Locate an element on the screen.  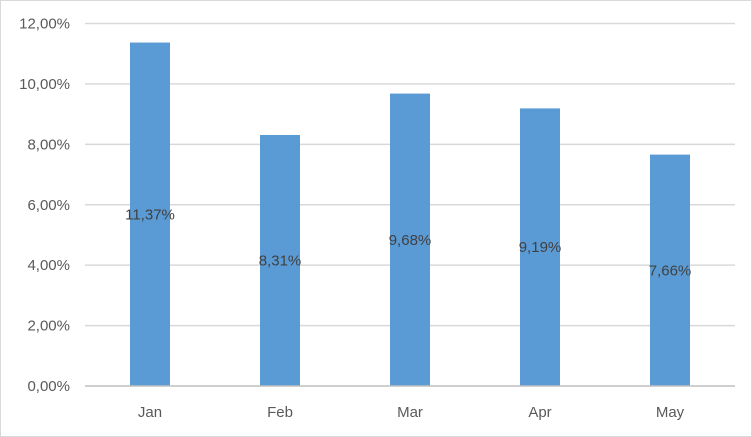
y-tick-label: 10,00% is located at coordinates (44, 84).